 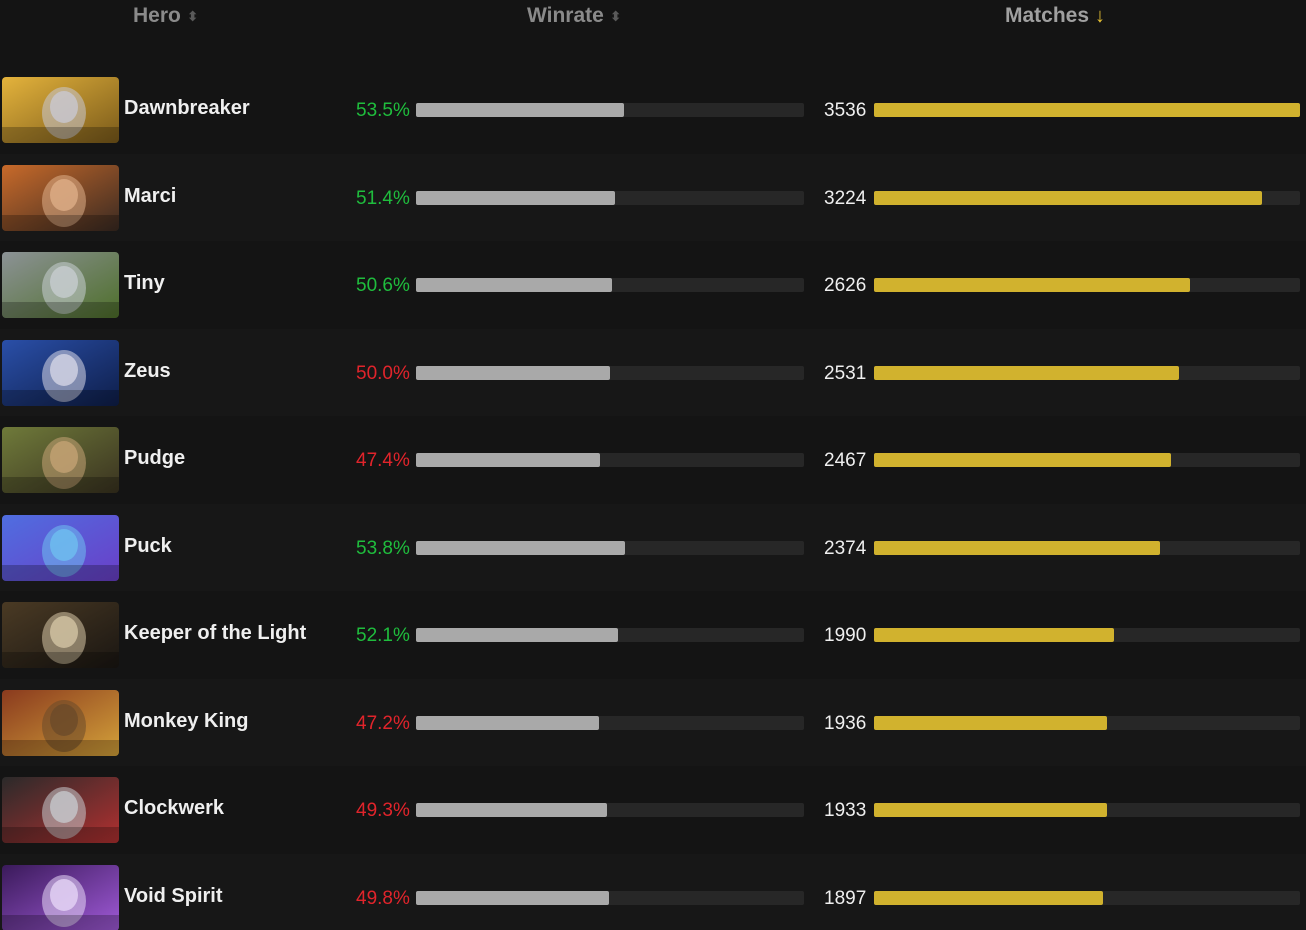 What do you see at coordinates (383, 110) in the screenshot?
I see `winrate-value: 53.5%` at bounding box center [383, 110].